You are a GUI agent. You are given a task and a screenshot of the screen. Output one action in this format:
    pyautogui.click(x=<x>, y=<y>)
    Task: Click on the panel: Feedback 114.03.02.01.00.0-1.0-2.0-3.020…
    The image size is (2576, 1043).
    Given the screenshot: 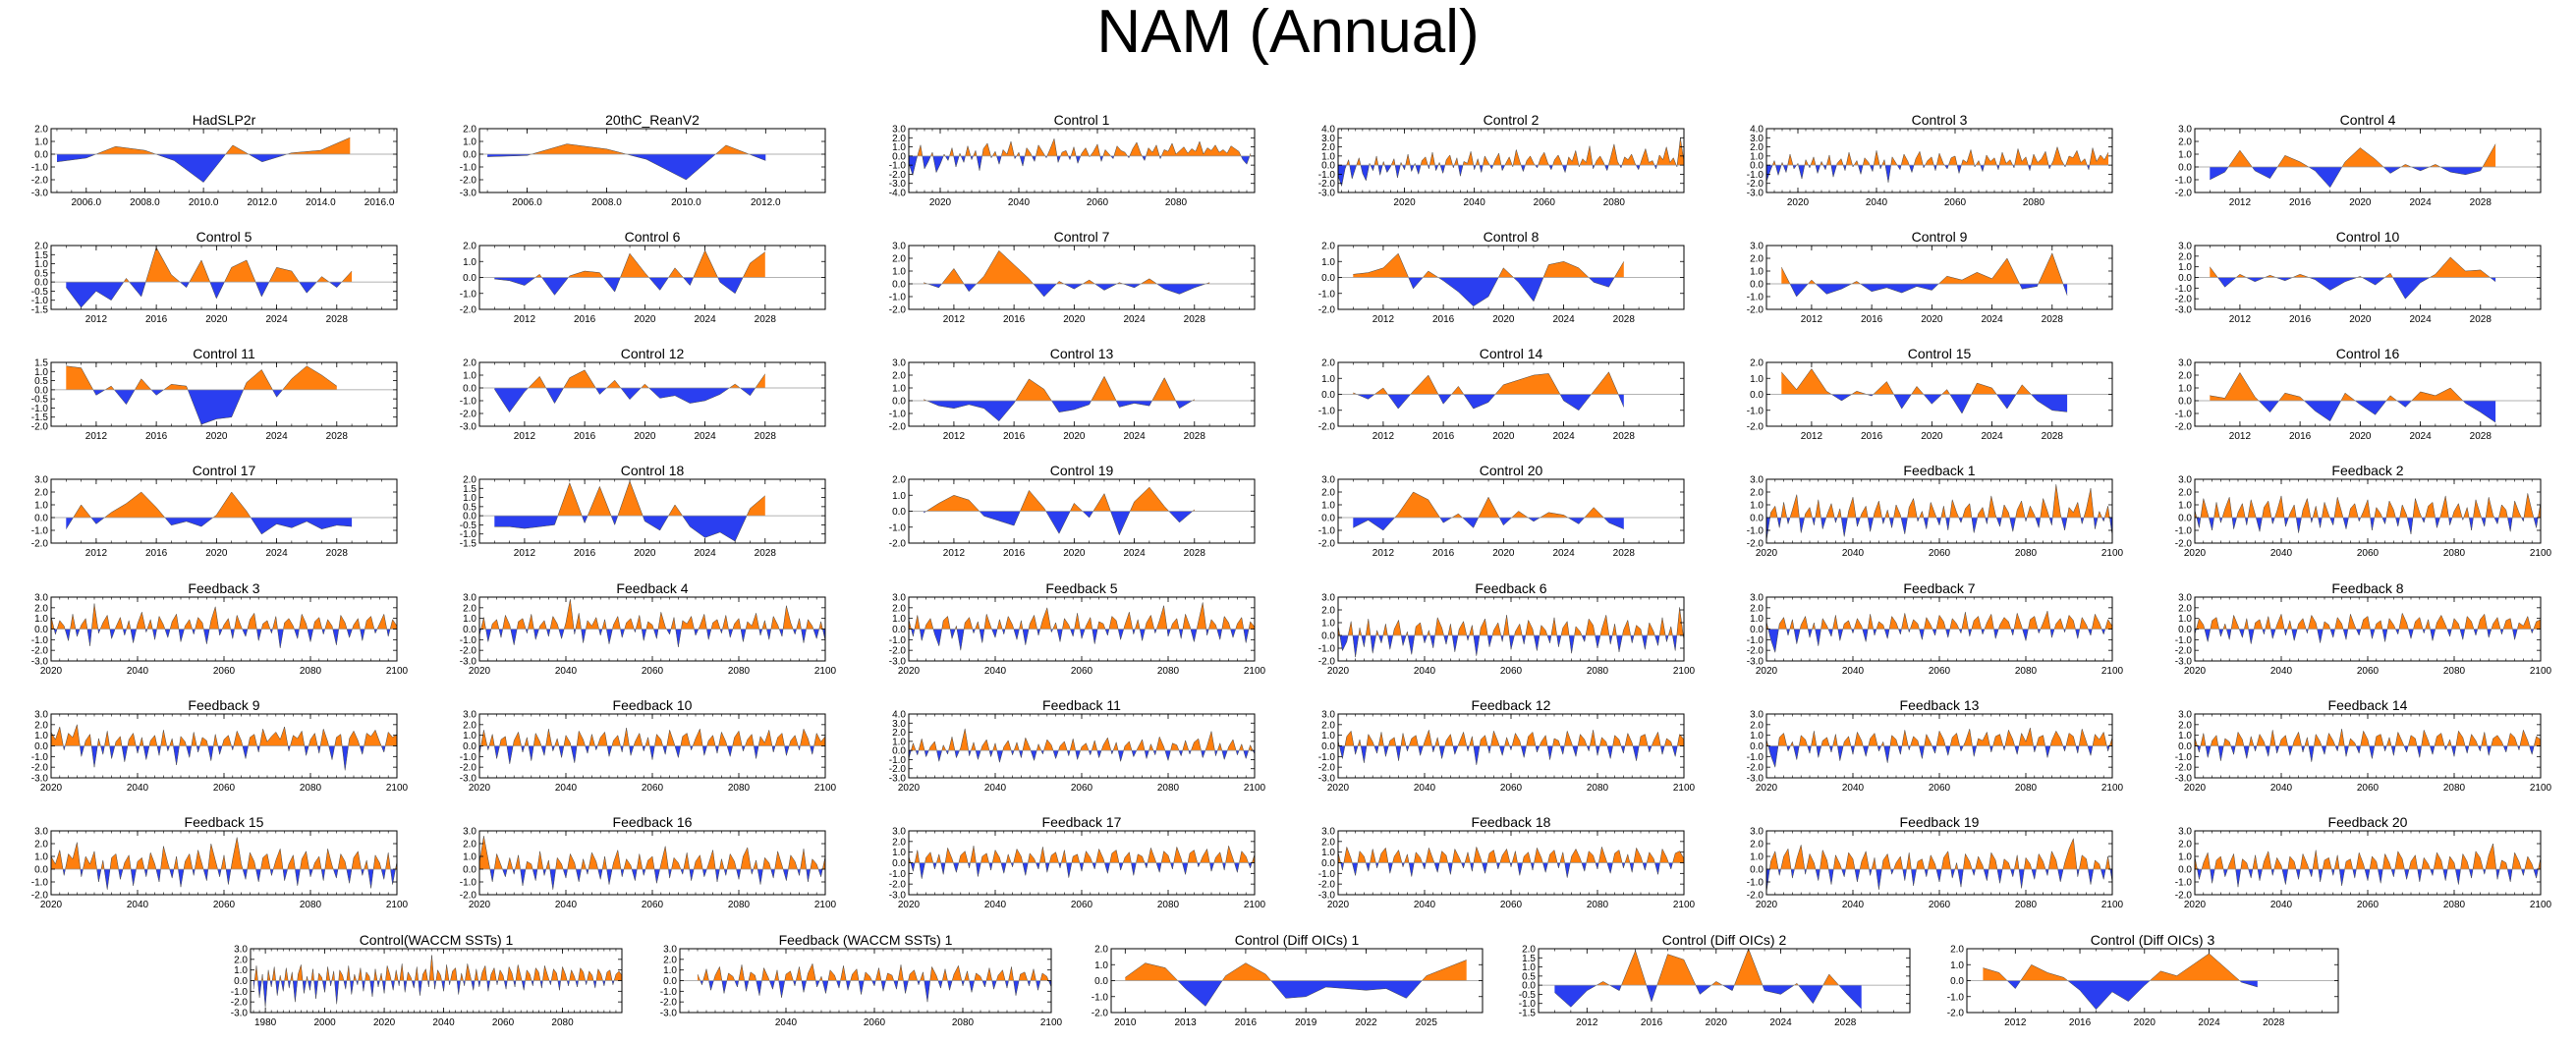 What is the action you would take?
    pyautogui.click(x=1077, y=746)
    